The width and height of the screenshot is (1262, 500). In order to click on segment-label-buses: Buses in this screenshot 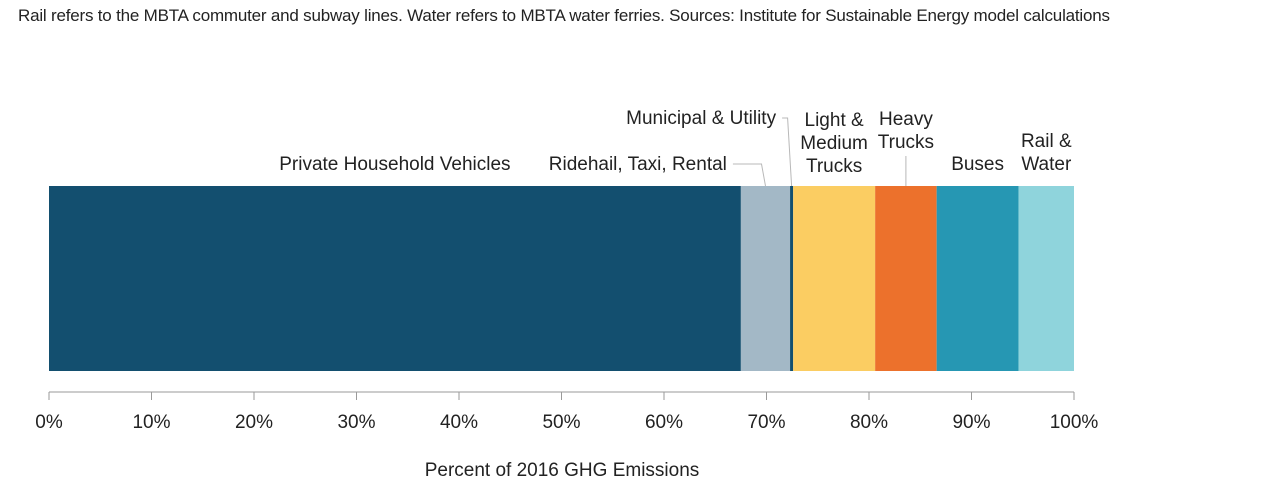, I will do `click(977, 164)`.